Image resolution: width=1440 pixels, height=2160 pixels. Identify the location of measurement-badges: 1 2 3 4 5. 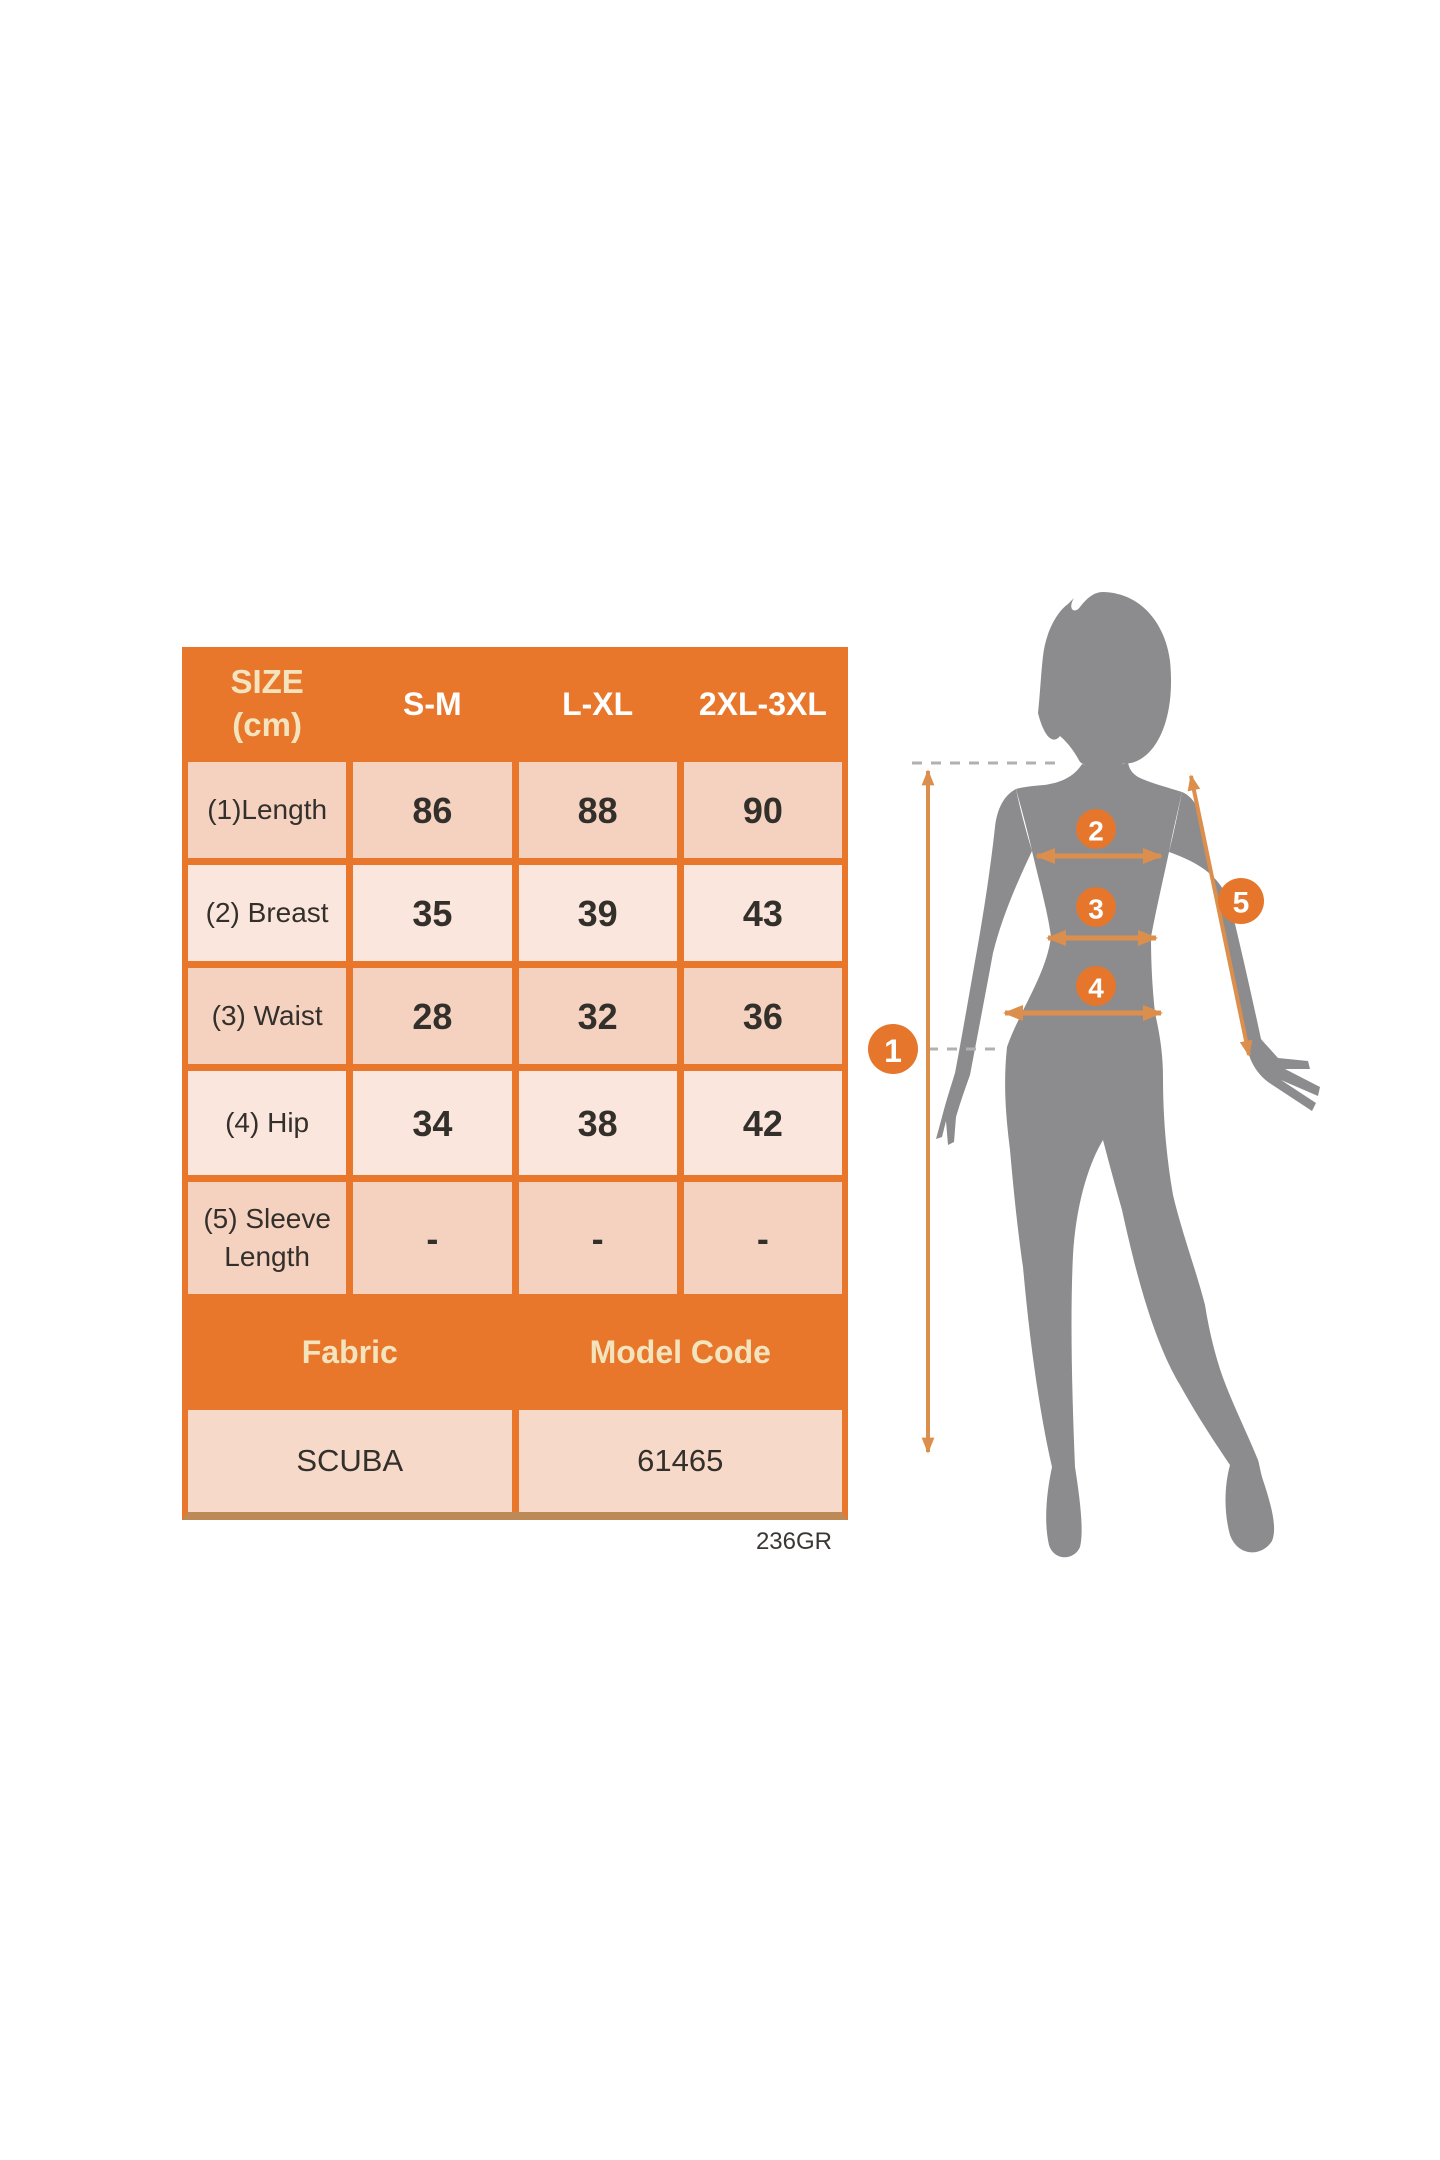
(1066, 941).